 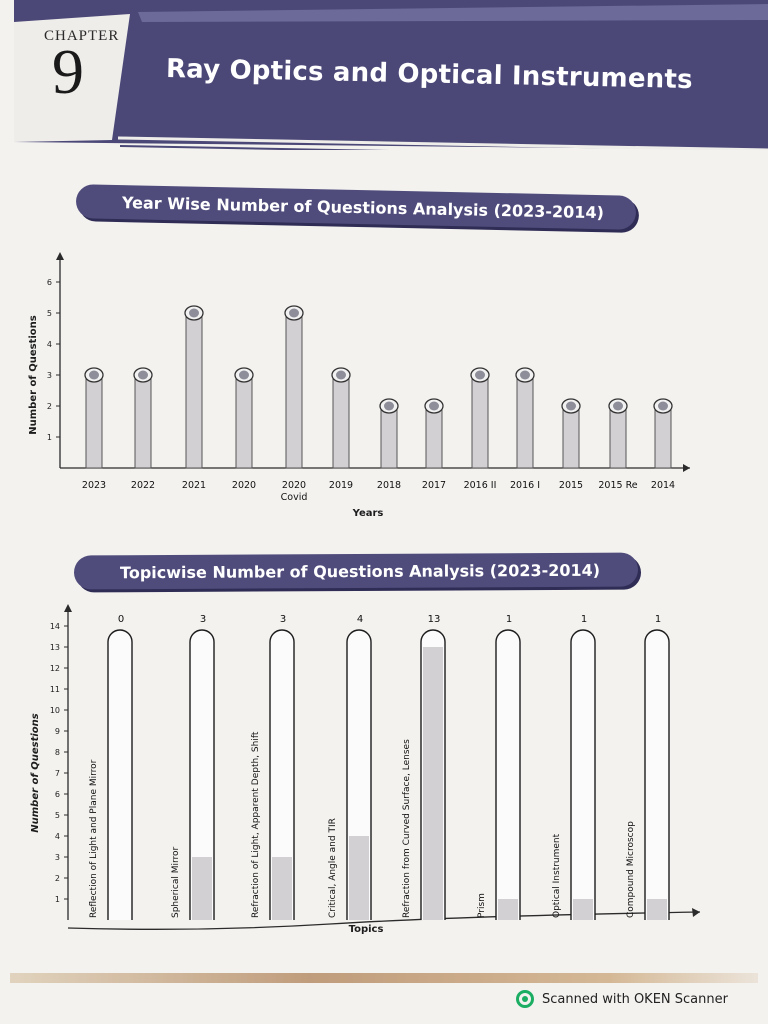 I want to click on bar-value-label: 1, so click(x=658, y=619).